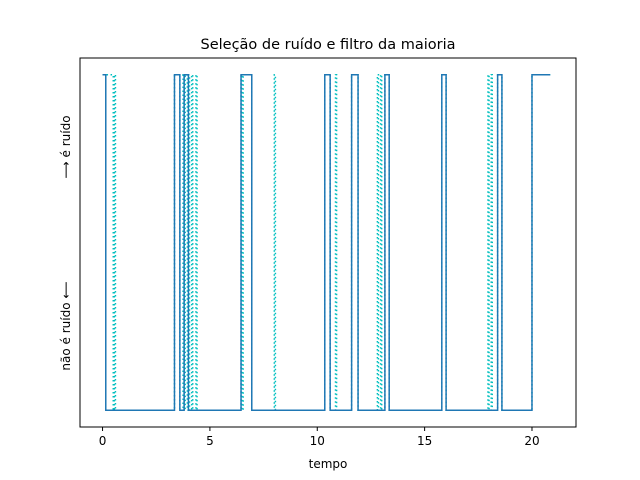  Describe the element at coordinates (531, 441) in the screenshot. I see `x-tick-label: 20` at that location.